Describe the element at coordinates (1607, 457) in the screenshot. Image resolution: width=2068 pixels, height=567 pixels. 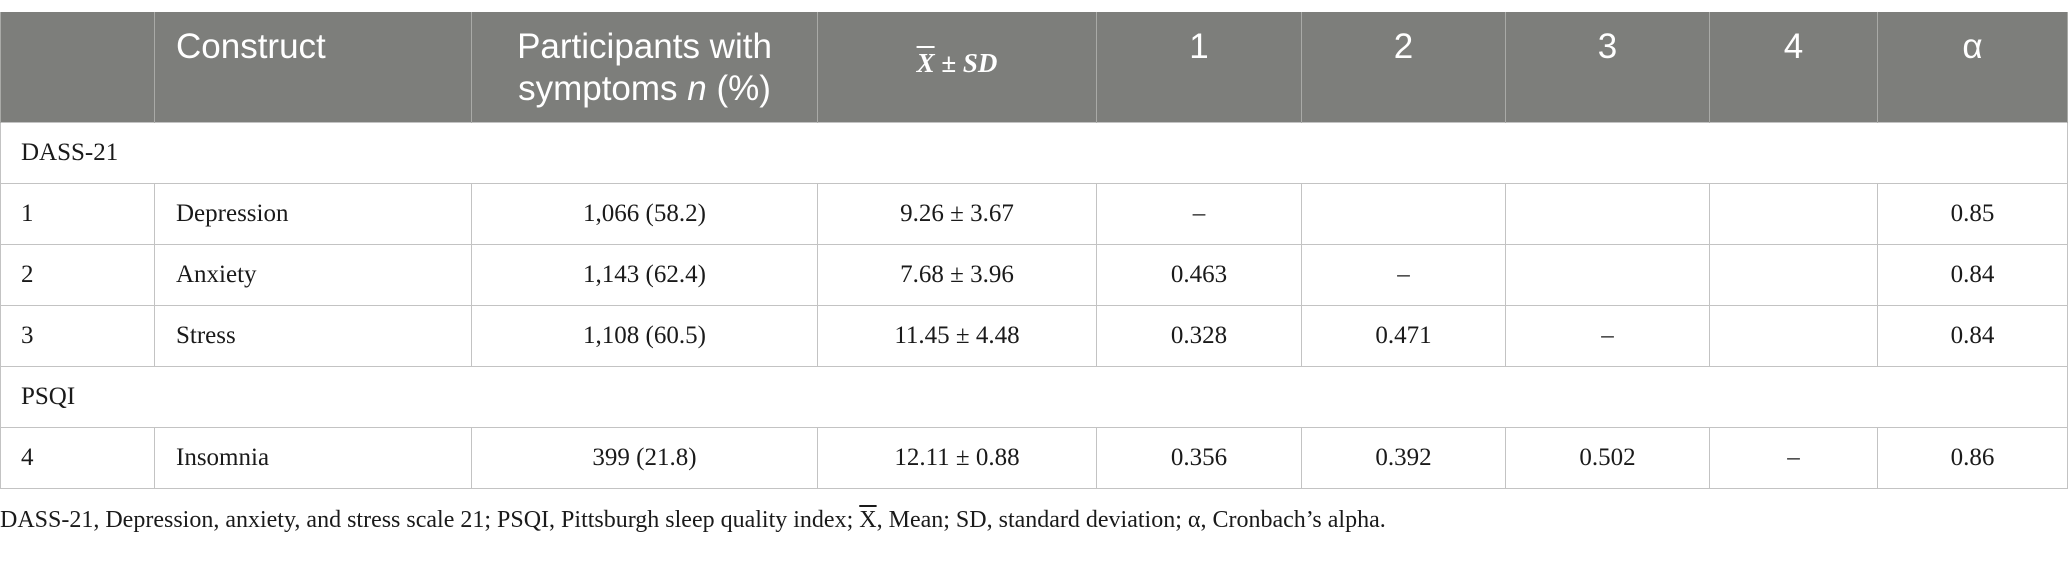
I see `row-corr-3: 0.502` at that location.